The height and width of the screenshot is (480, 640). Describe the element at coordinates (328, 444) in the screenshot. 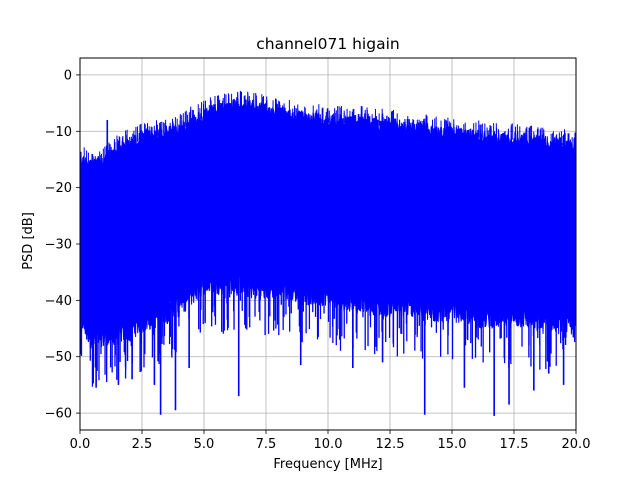

I see `x-tick-label: 10.0` at that location.